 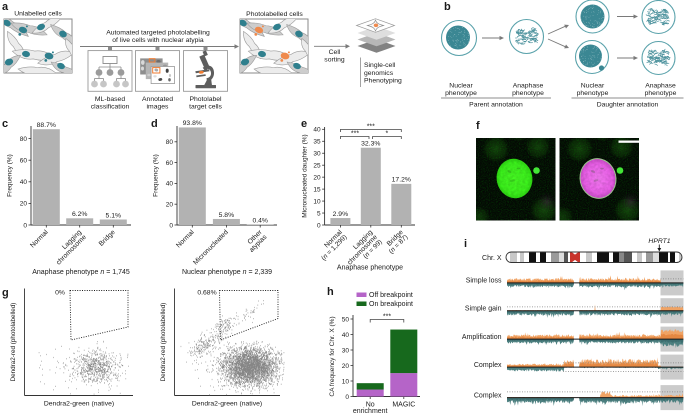 What do you see at coordinates (60, 293) in the screenshot?
I see `svg-text: 0%` at bounding box center [60, 293].